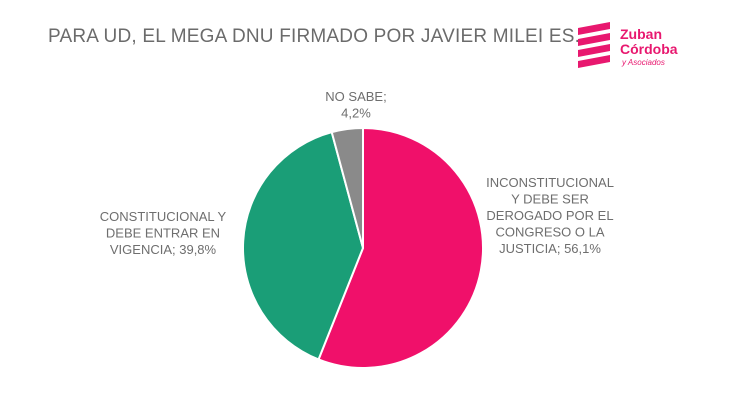  Describe the element at coordinates (643, 62) in the screenshot. I see `logo-line-3: y Asociados` at that location.